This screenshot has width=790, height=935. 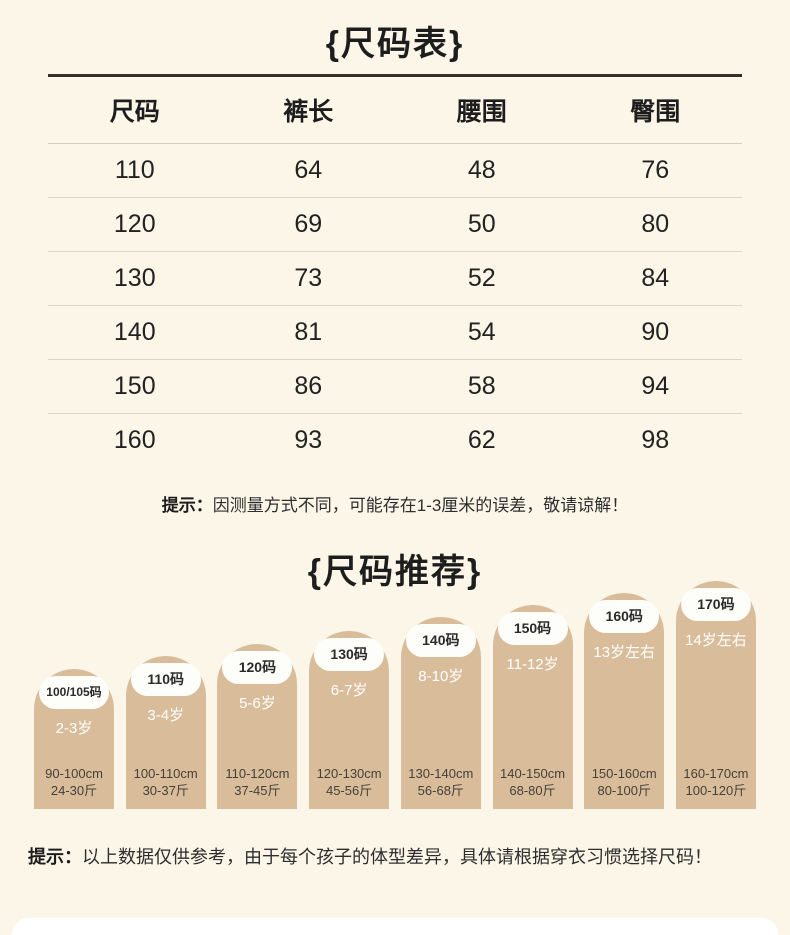 I want to click on size-table-header-cell: 腰围, so click(x=481, y=112).